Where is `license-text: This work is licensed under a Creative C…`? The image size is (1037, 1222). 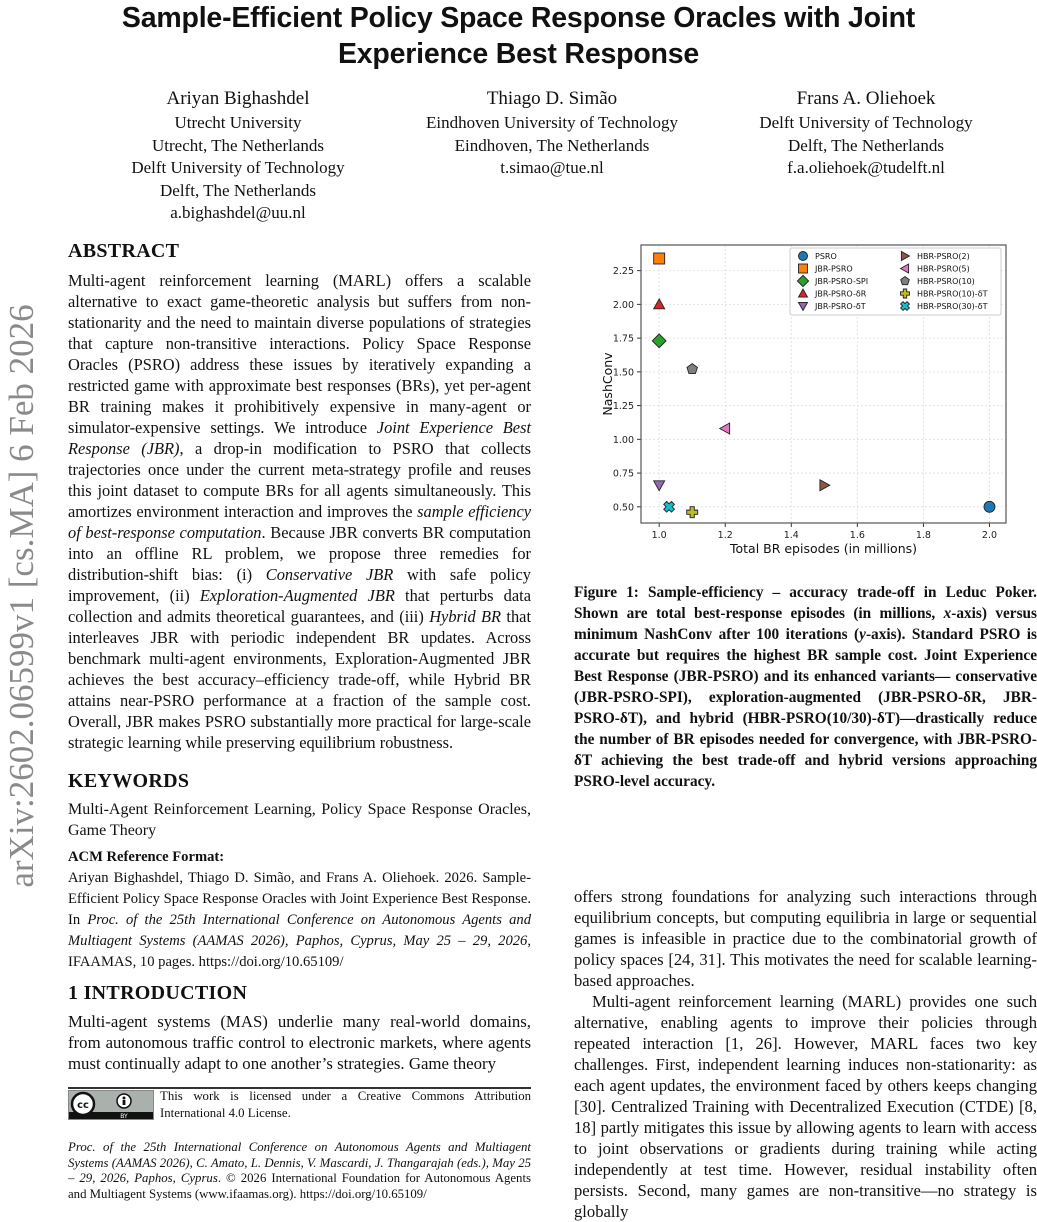
license-text: This work is licensed under a Creative C… is located at coordinates (345, 1104).